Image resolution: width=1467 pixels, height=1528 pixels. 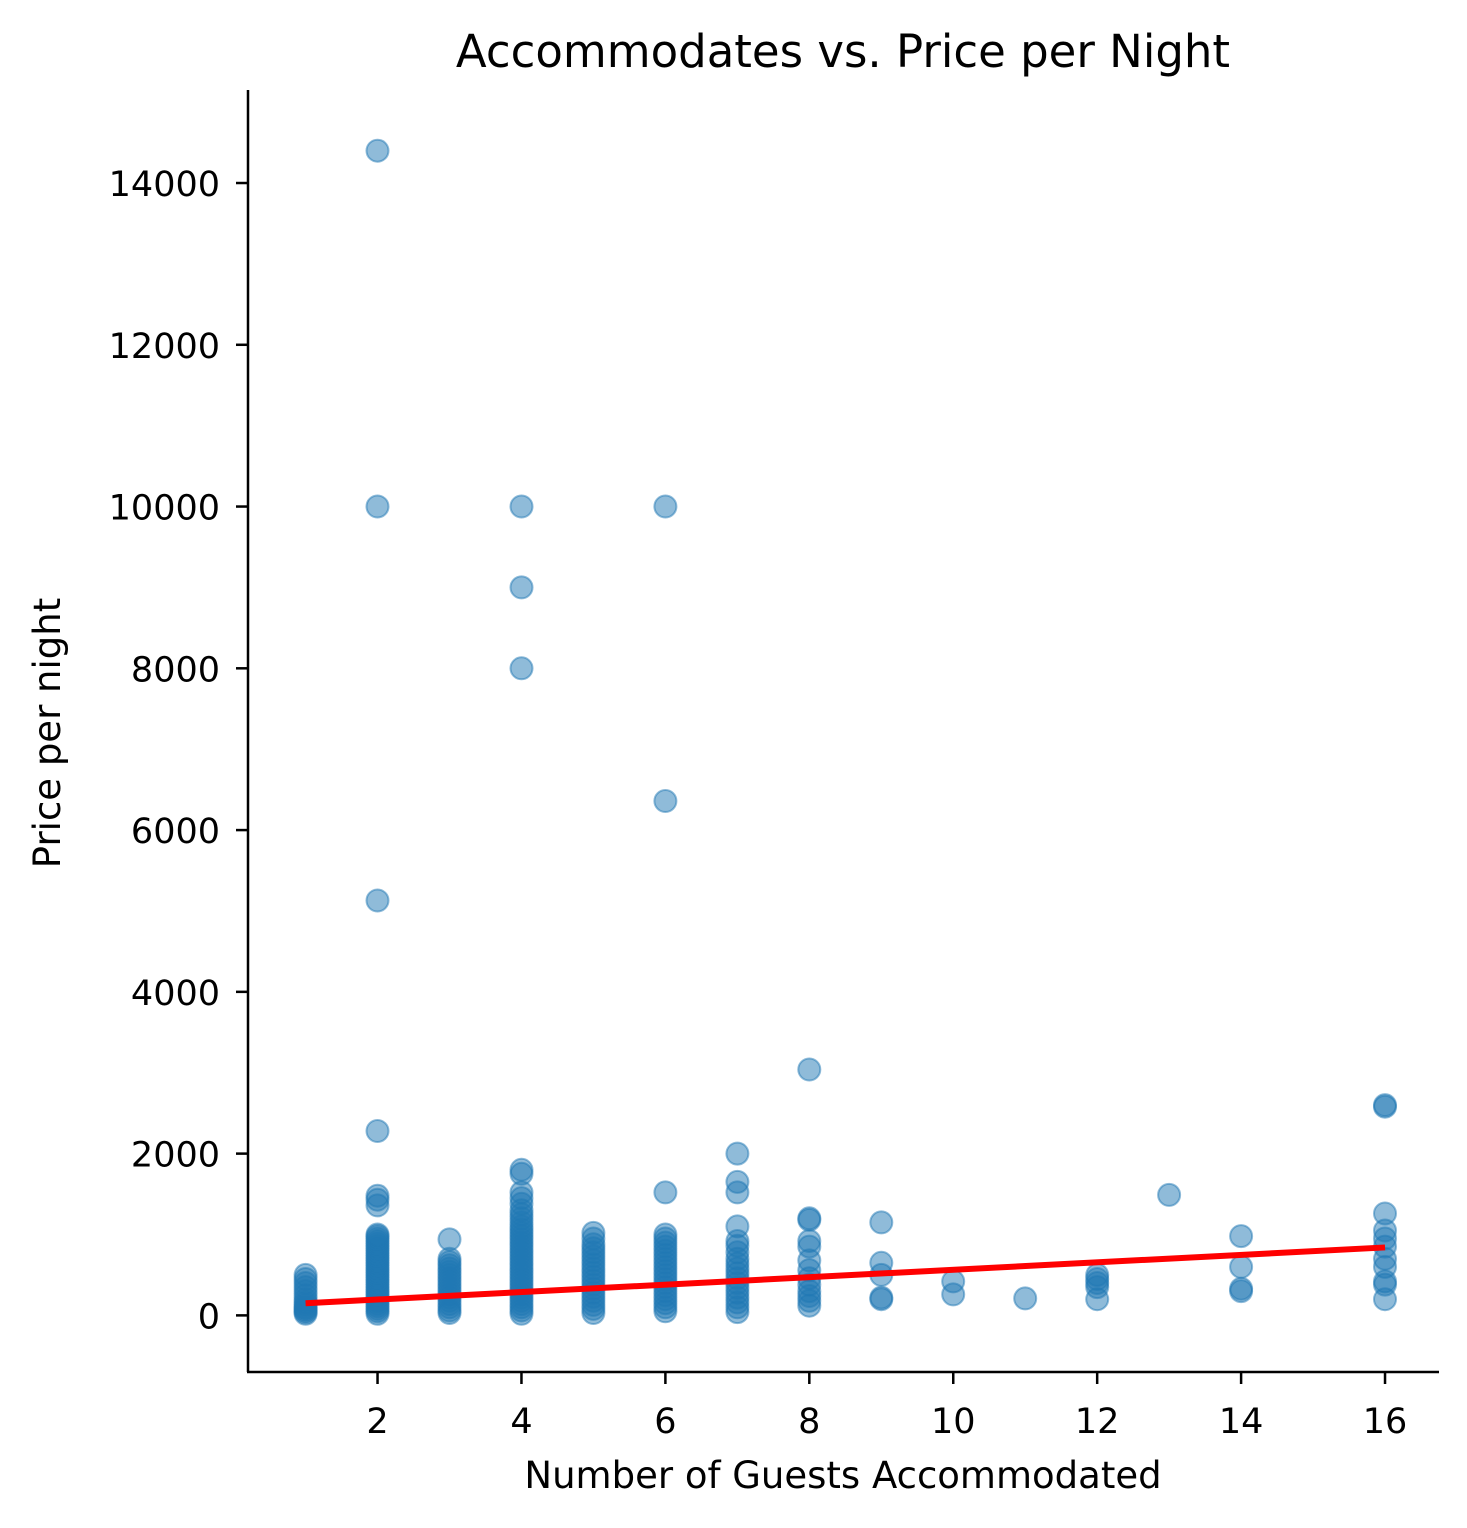 I want to click on y-tick-label: 12000, so click(x=164, y=347).